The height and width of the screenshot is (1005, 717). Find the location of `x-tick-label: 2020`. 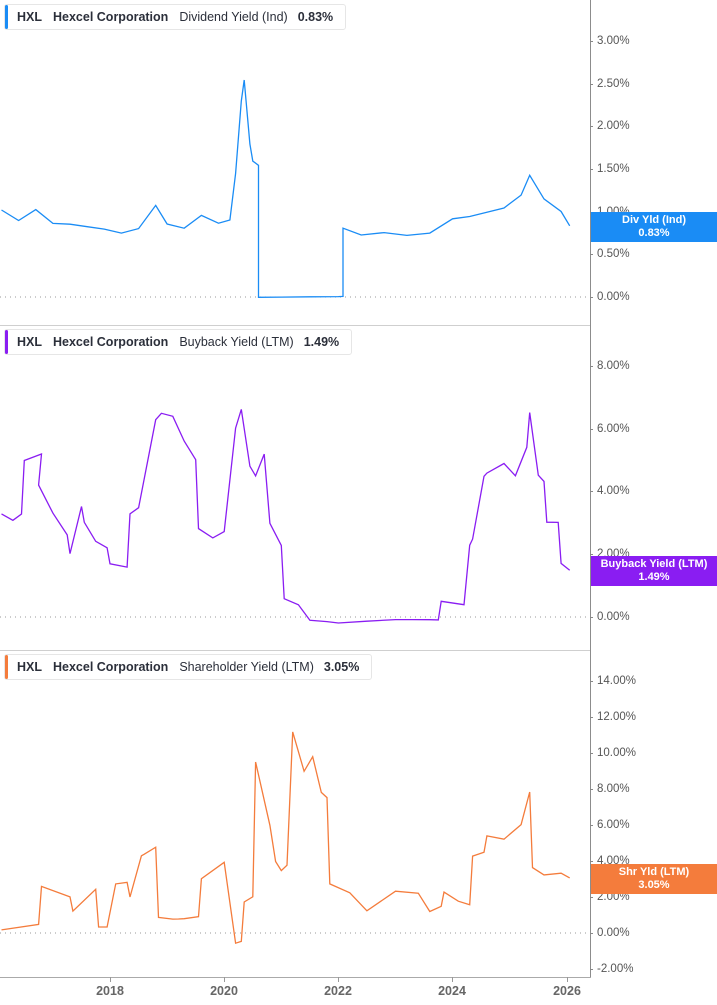

x-tick-label: 2020 is located at coordinates (224, 991).